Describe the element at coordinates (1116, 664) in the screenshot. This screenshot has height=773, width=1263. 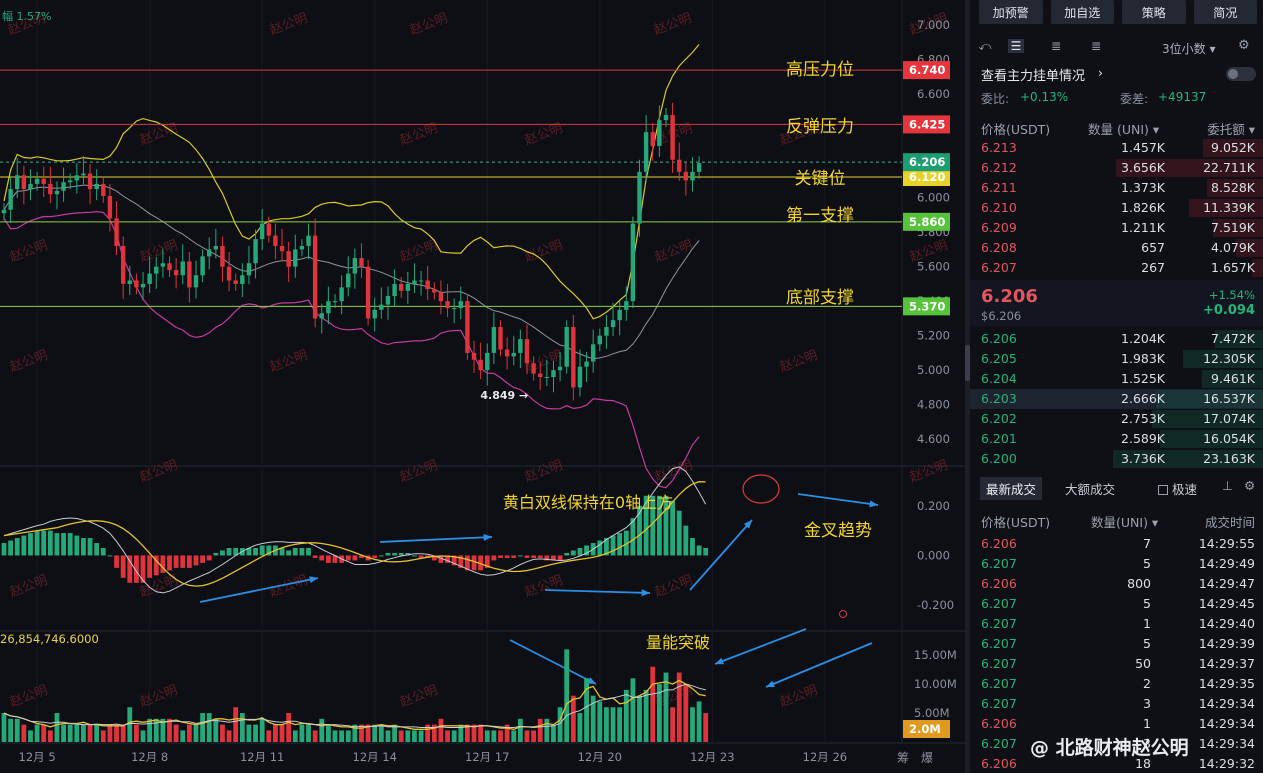
I see `trade-row: 6.207 50 14:29:37` at that location.